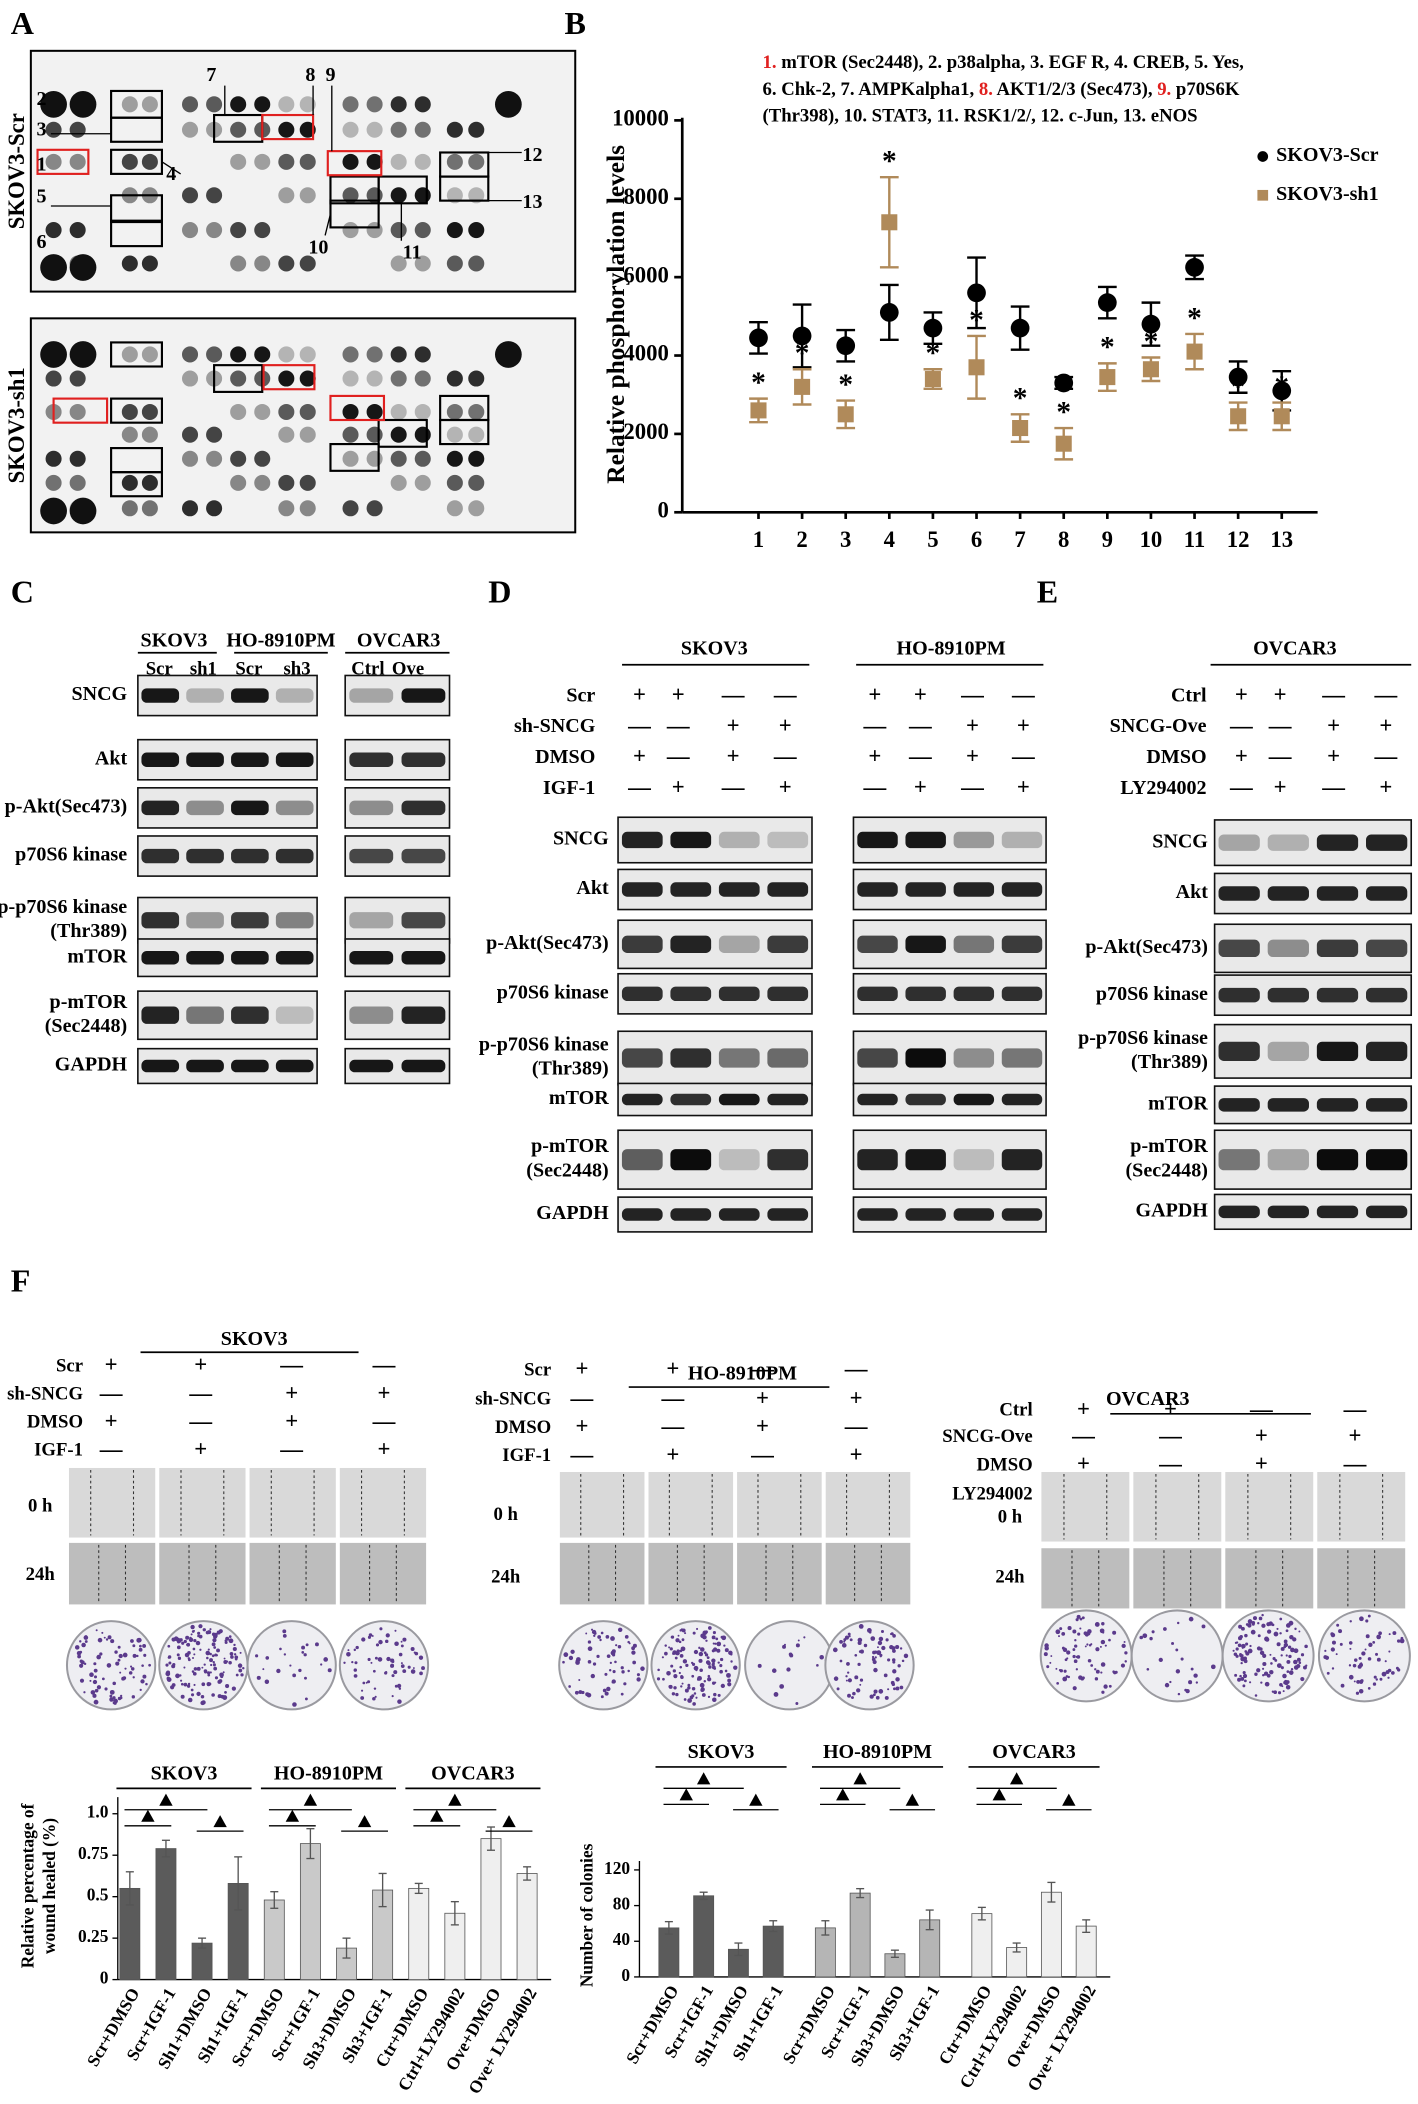  What do you see at coordinates (171, 174) in the screenshot?
I see `spot-label: 4` at bounding box center [171, 174].